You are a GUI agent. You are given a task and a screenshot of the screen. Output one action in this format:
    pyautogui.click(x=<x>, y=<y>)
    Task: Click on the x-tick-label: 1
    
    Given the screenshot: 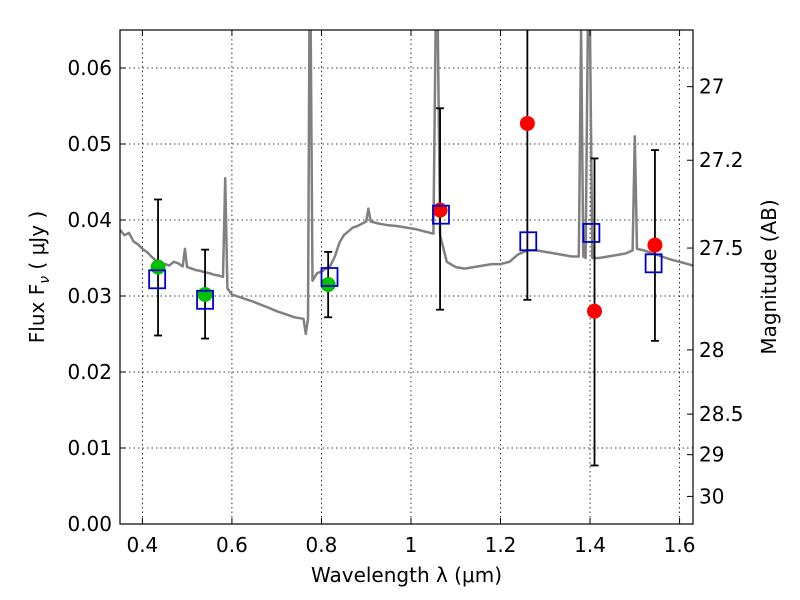 What is the action you would take?
    pyautogui.click(x=411, y=545)
    